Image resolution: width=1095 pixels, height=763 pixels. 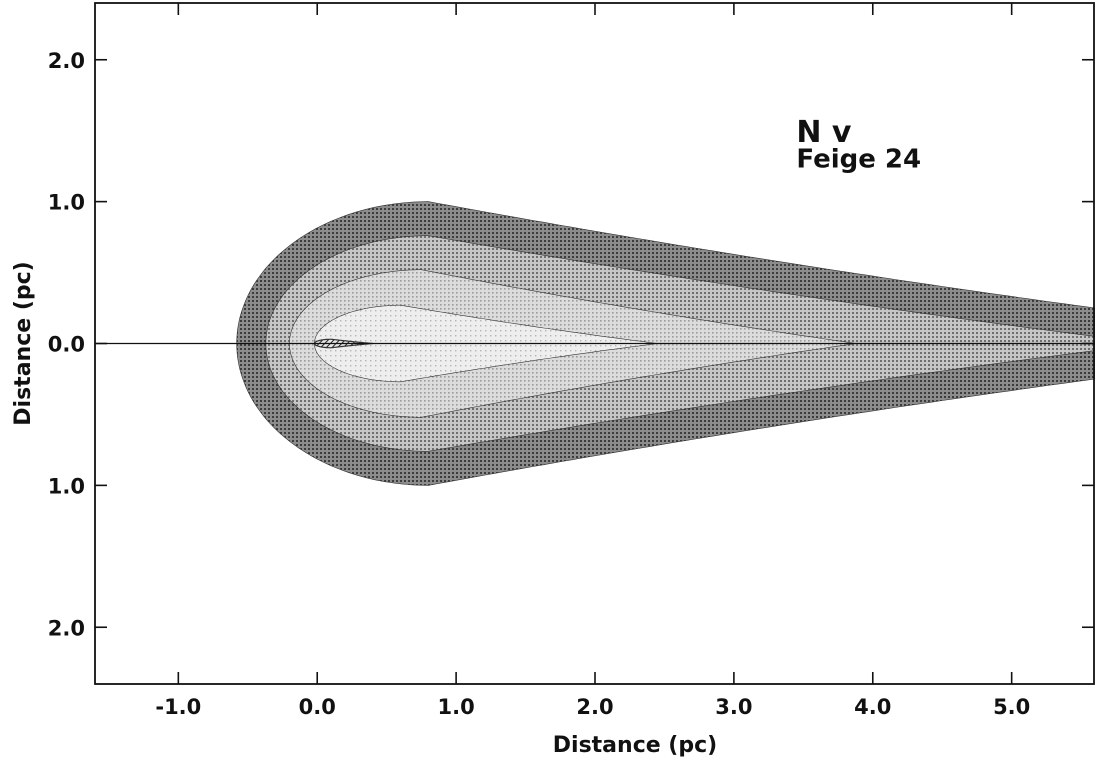 I want to click on x-tick-label: 3.0, so click(x=733, y=707).